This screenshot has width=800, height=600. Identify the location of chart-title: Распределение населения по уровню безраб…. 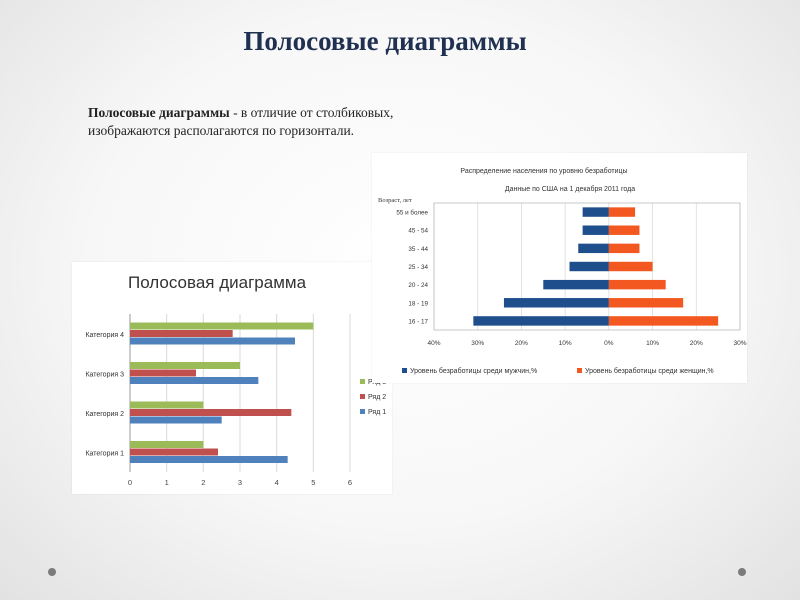
(543, 171).